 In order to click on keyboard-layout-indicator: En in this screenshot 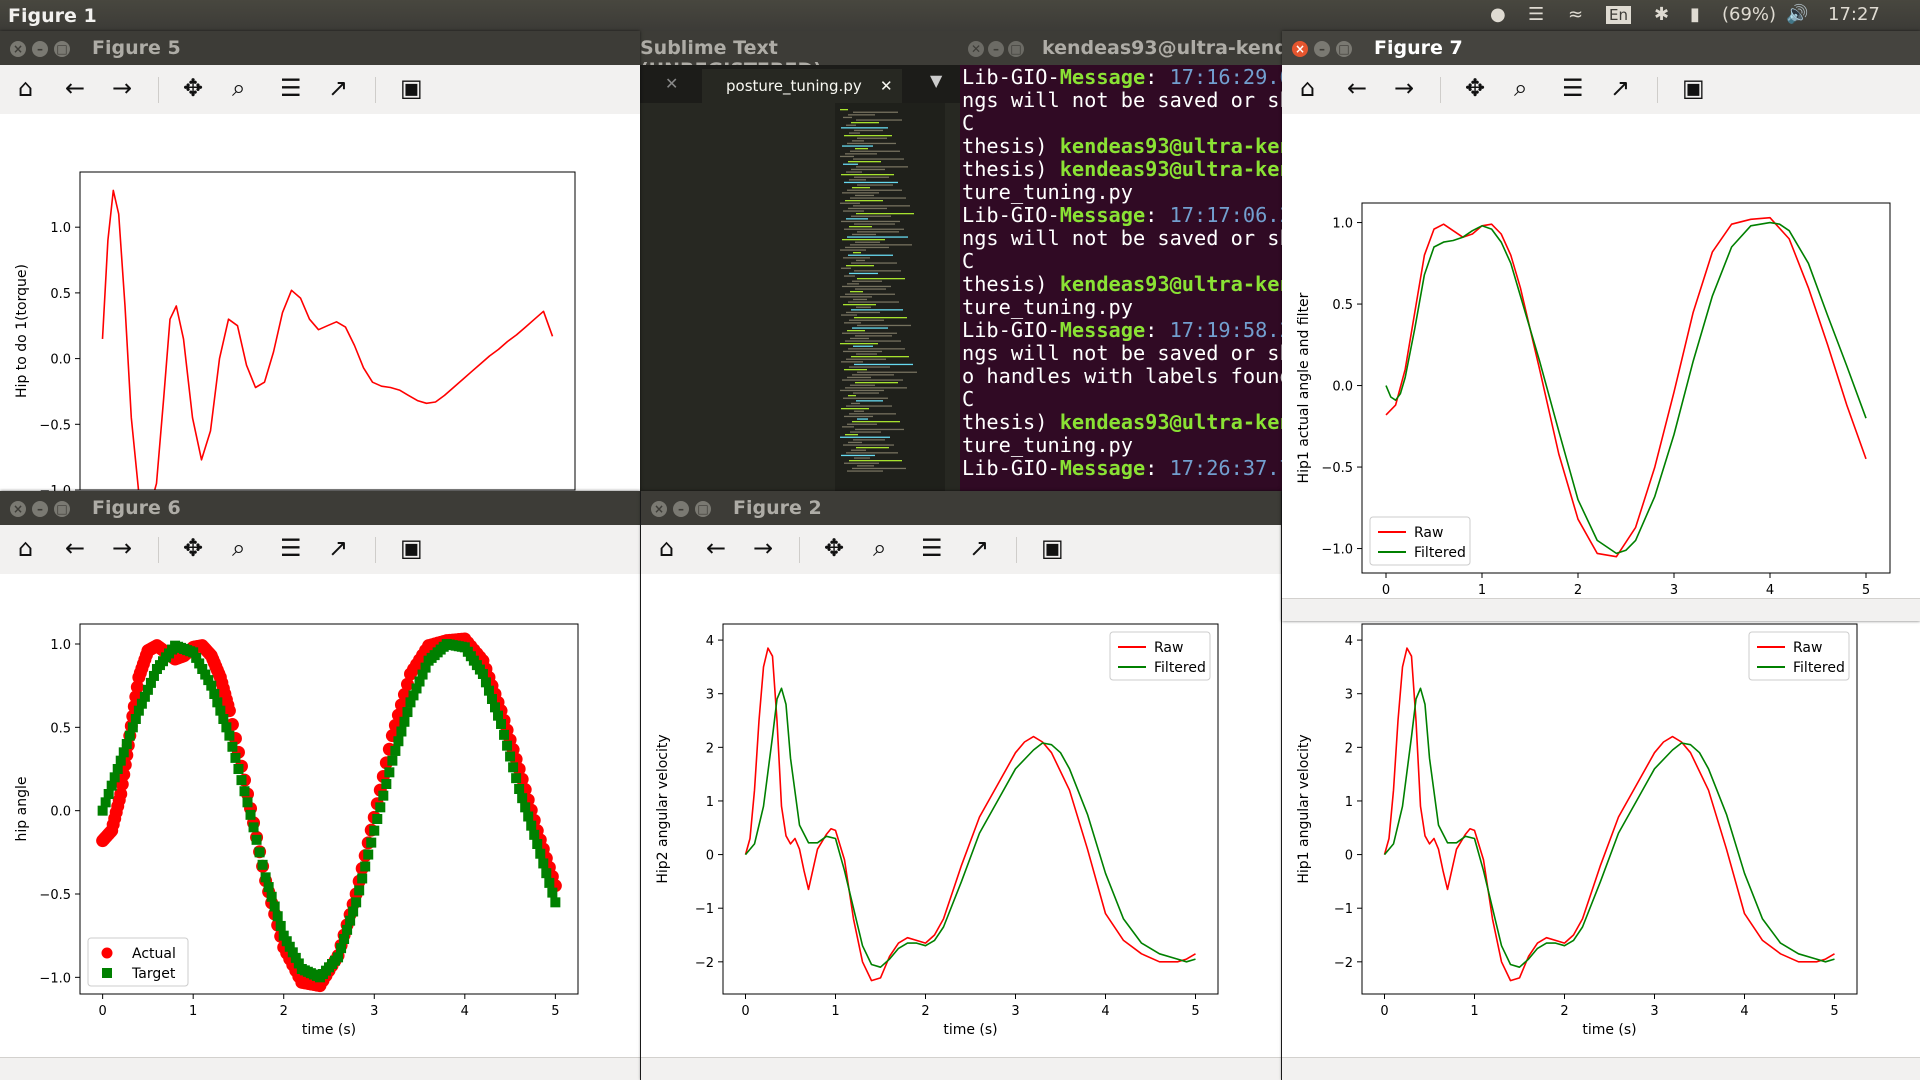, I will do `click(1618, 15)`.